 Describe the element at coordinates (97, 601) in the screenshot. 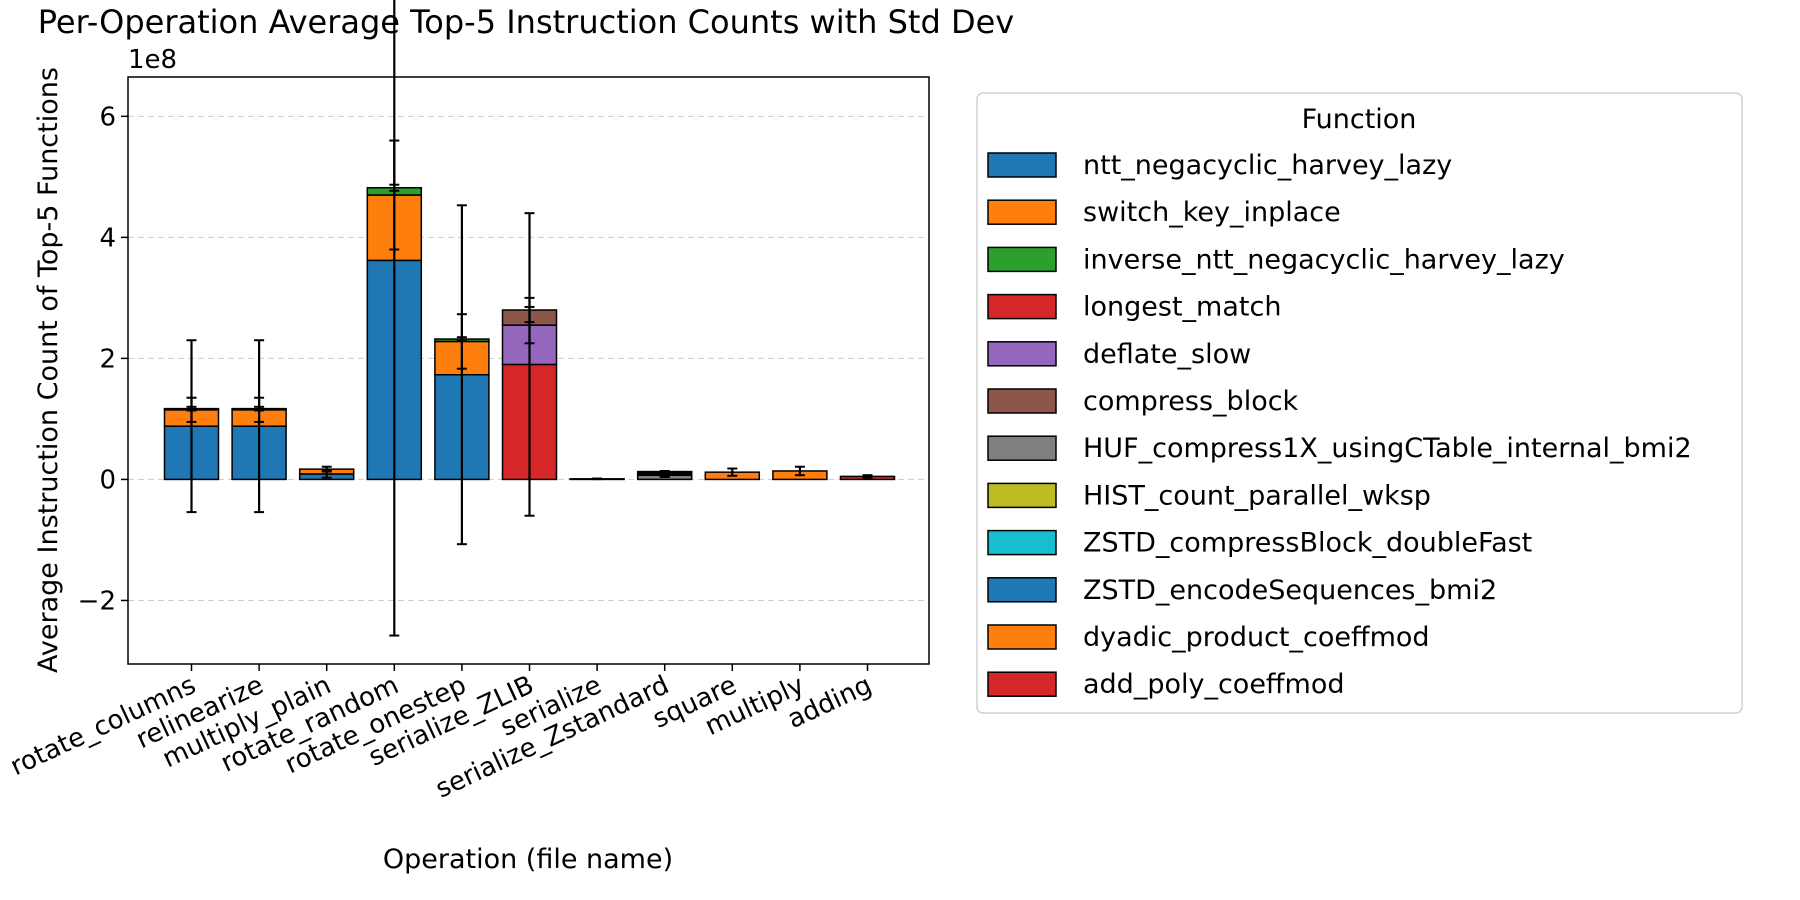

I see `y-tick-label: −2` at that location.